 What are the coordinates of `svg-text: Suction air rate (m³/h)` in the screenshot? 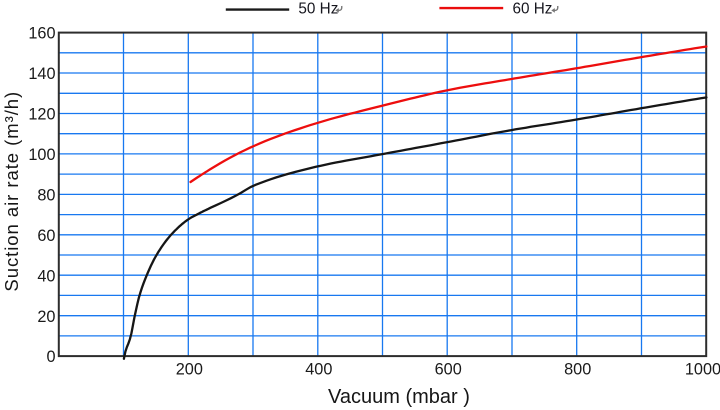 It's located at (11, 191).